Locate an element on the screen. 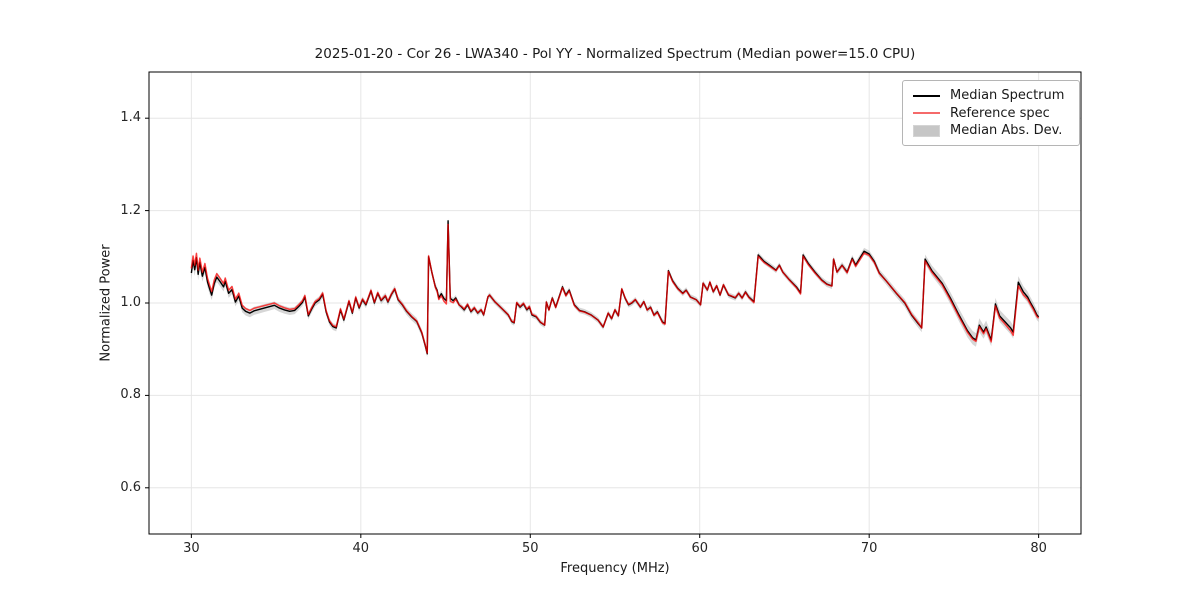  median-abs-dev-patch-swatch is located at coordinates (926, 130).